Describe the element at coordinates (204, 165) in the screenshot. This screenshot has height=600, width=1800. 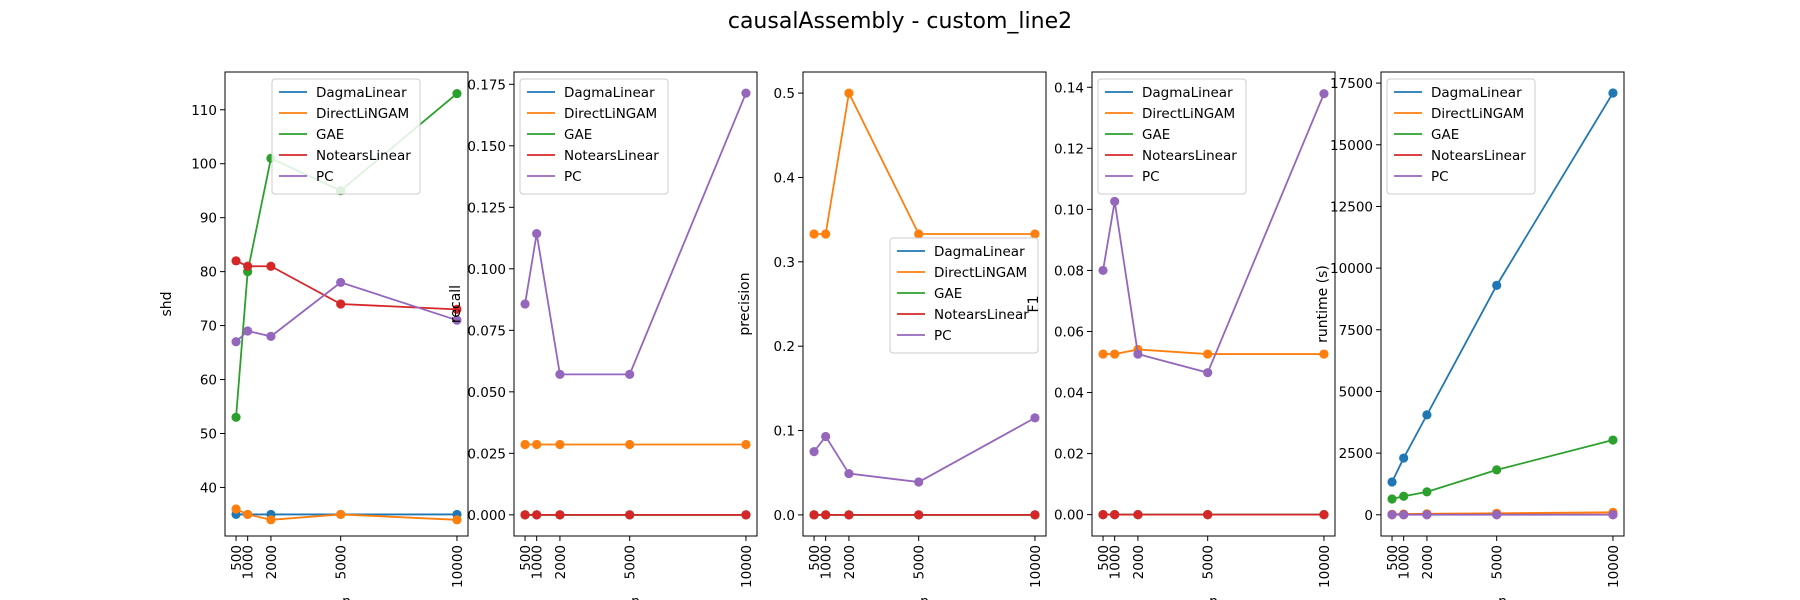
I see `y-tick-label: 100` at that location.